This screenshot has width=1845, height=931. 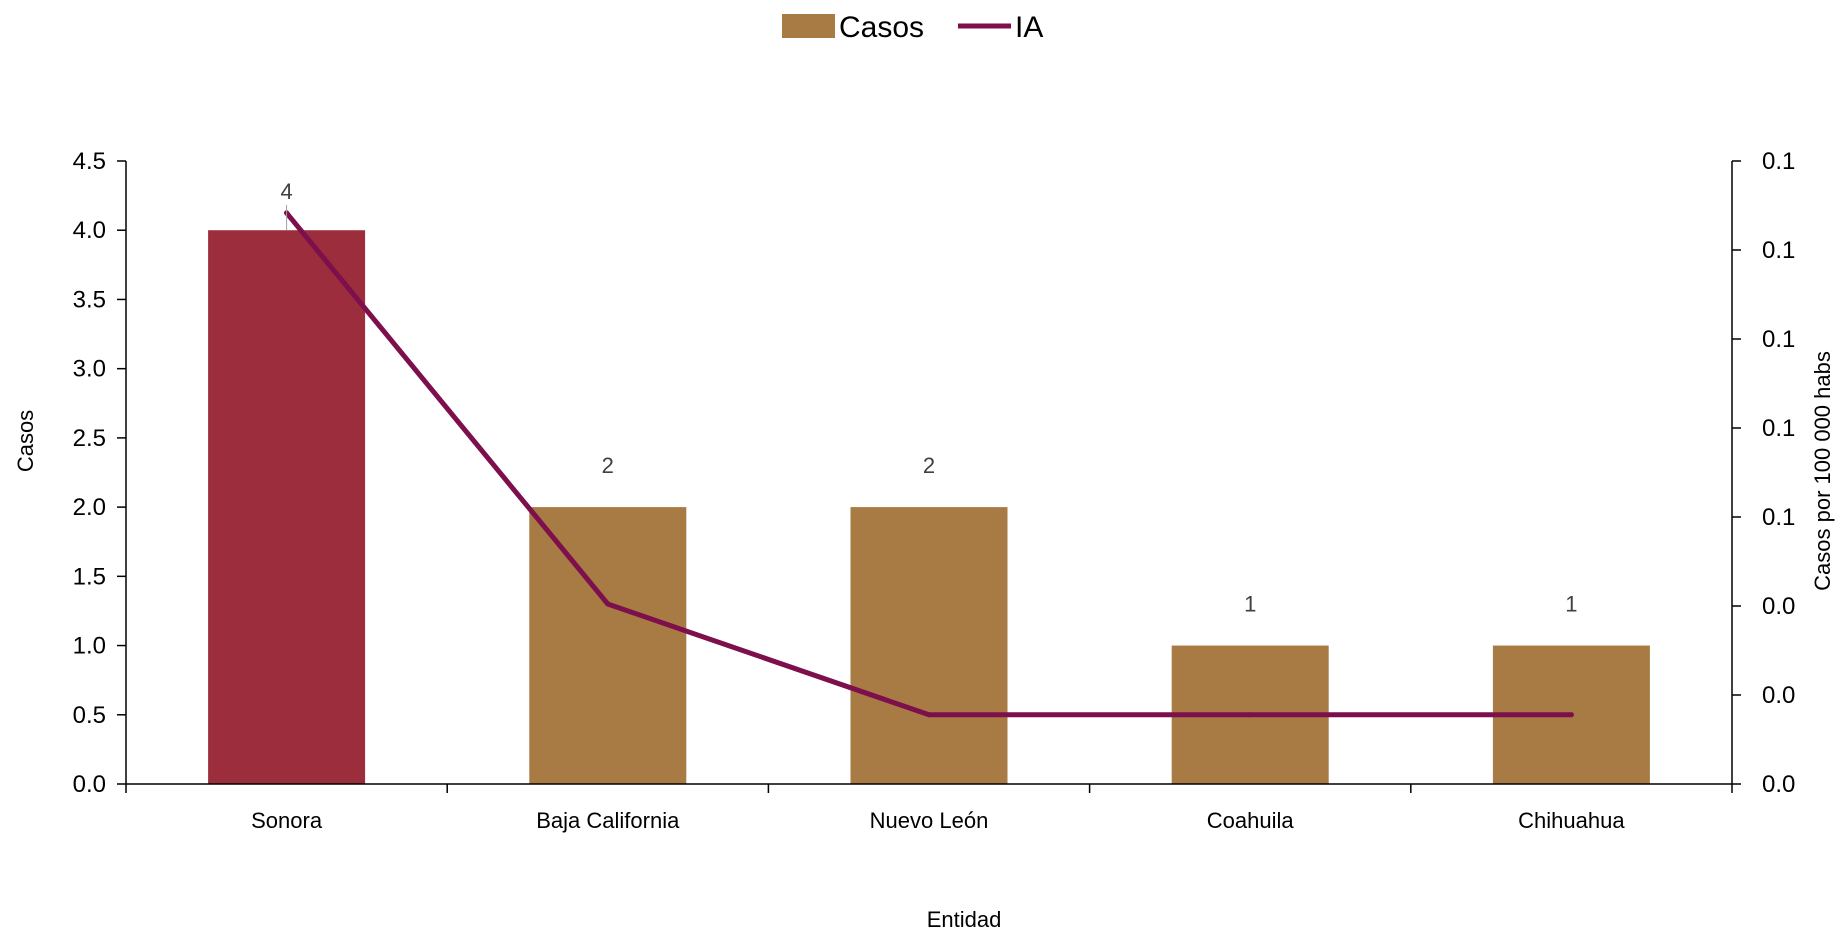 What do you see at coordinates (25, 441) in the screenshot?
I see `y-axis-title: Casos` at bounding box center [25, 441].